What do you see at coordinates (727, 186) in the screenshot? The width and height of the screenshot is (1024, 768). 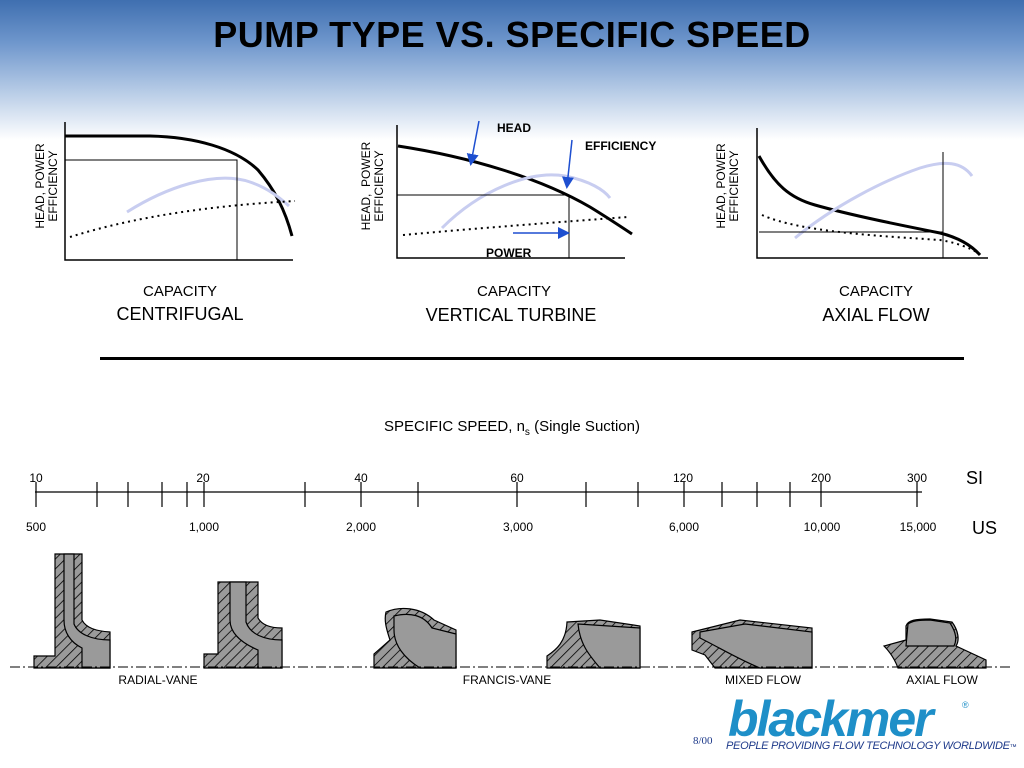 I see `axial-y-label: HEAD, POWER EFFICIENCY` at bounding box center [727, 186].